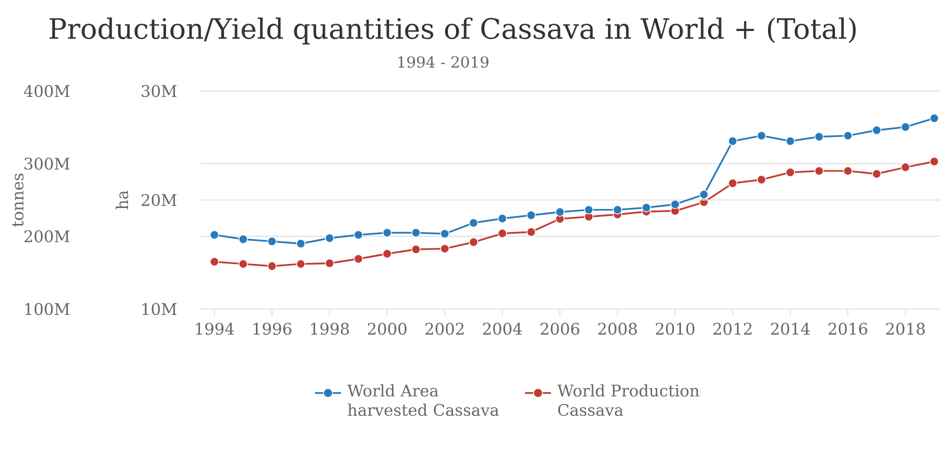  Describe the element at coordinates (423, 400) in the screenshot. I see `legend-label: World Area harvested Cassava` at that location.